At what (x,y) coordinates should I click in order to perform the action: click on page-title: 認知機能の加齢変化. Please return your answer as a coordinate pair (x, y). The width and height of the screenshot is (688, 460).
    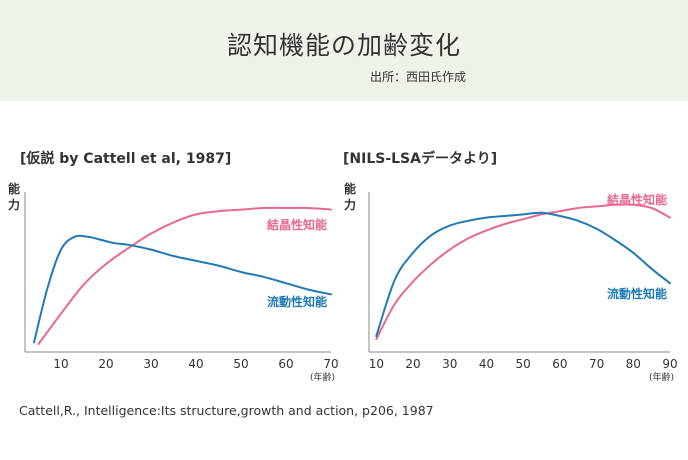
    Looking at the image, I should click on (343, 45).